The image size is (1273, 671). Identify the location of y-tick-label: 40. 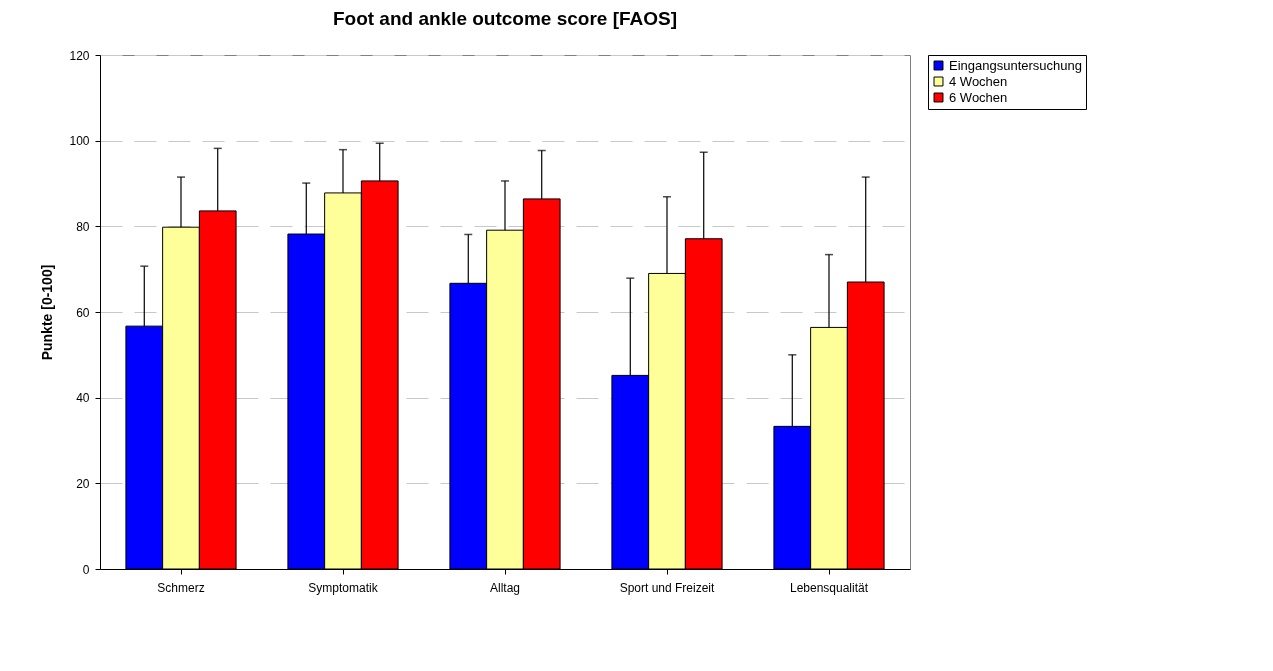
(83, 398).